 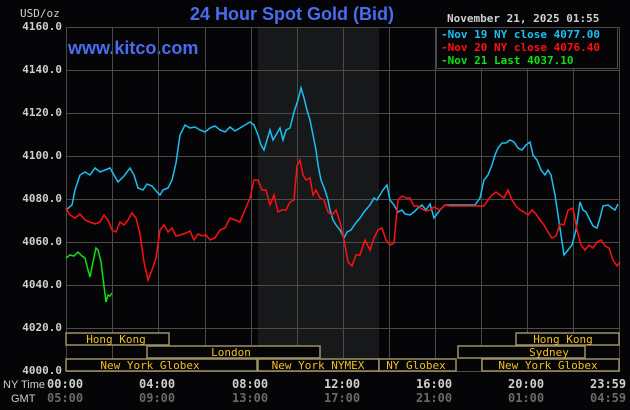 I want to click on legend-item-nov19: -Nov 19 NY close 4077.00, so click(x=520, y=34).